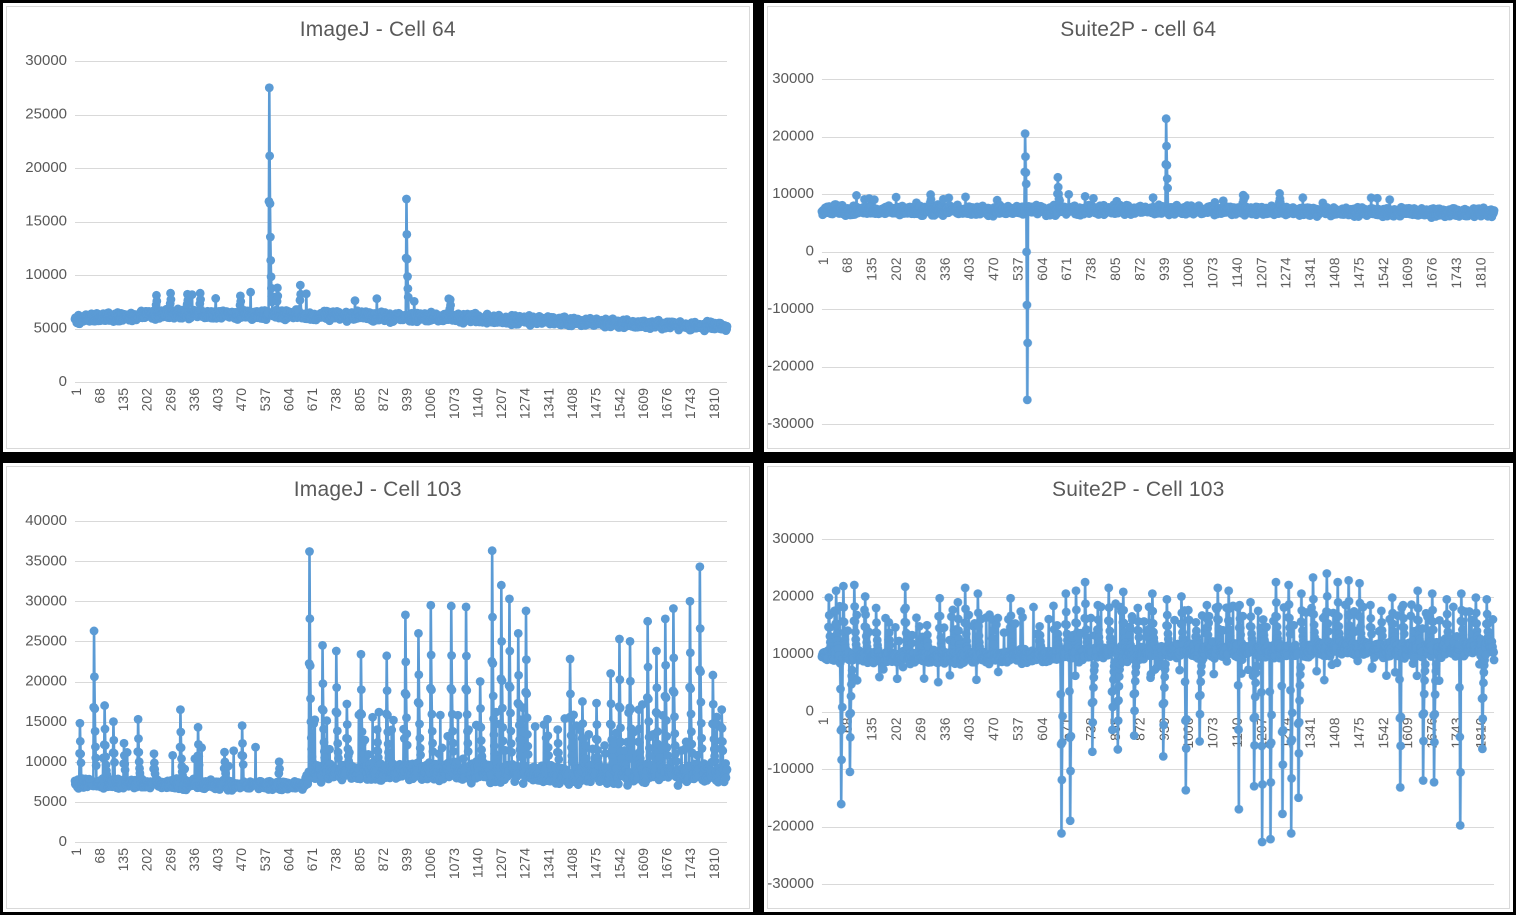 The width and height of the screenshot is (1516, 915). What do you see at coordinates (377, 29) in the screenshot?
I see `chart-title-imagej-cell-64: ImageJ - Cell 64` at bounding box center [377, 29].